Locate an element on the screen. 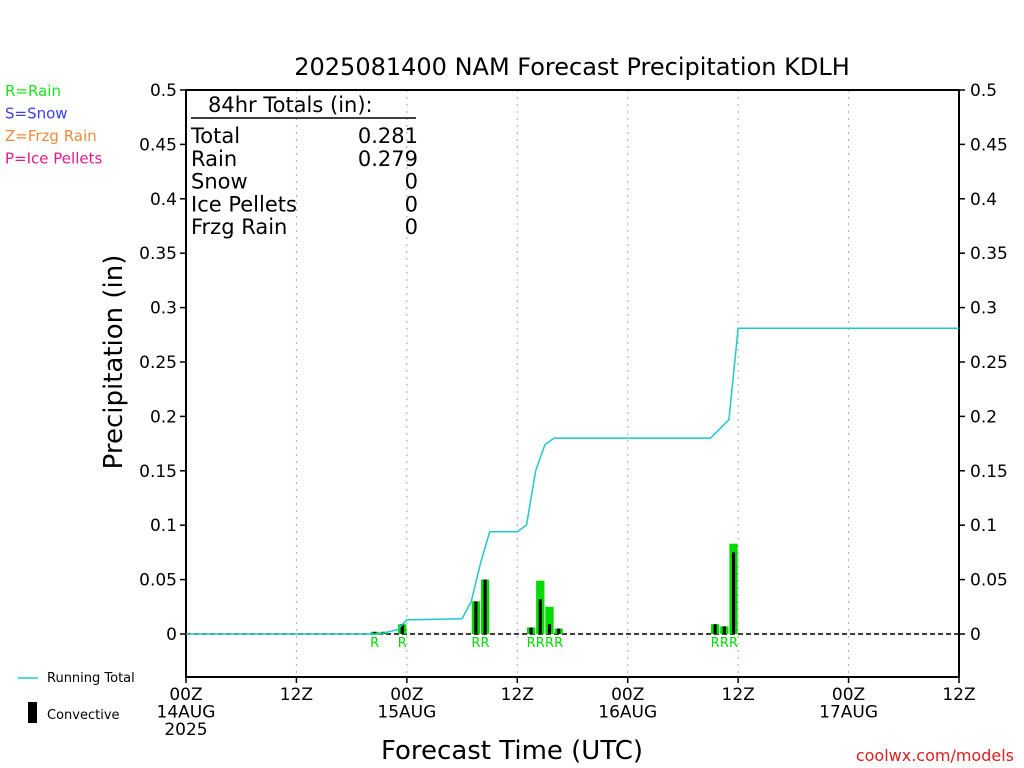 This screenshot has width=1024, height=768. y-tick-label-right: 0.05 is located at coordinates (989, 581).